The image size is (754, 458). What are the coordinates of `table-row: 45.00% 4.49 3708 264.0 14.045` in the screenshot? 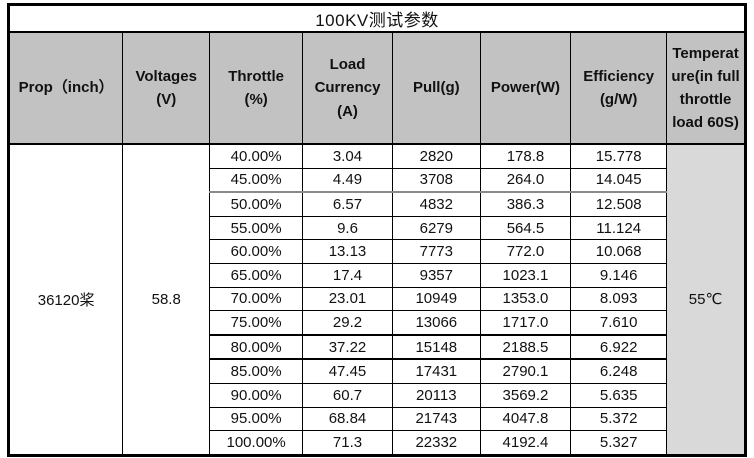 It's located at (377, 180).